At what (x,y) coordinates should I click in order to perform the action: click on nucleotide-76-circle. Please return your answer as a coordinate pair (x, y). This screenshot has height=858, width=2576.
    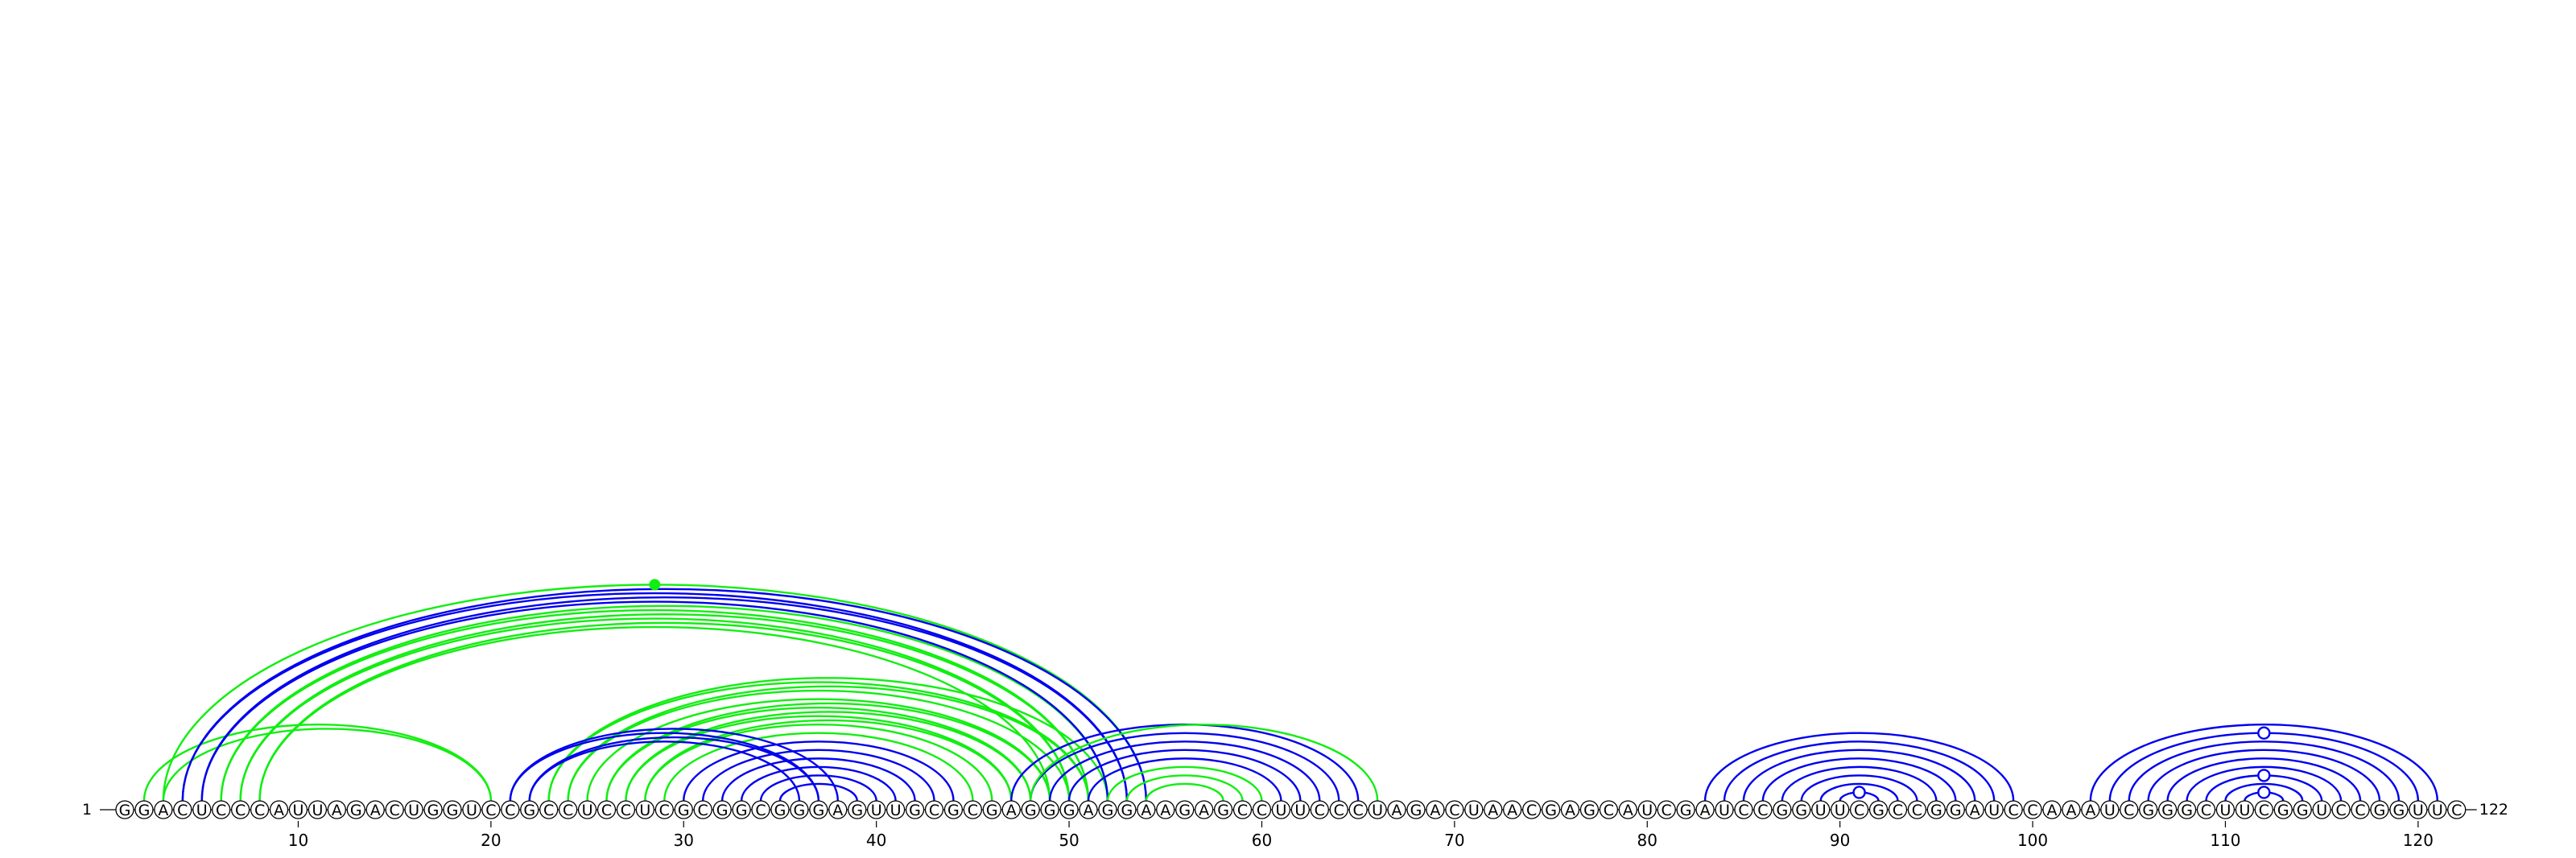
    Looking at the image, I should click on (1570, 809).